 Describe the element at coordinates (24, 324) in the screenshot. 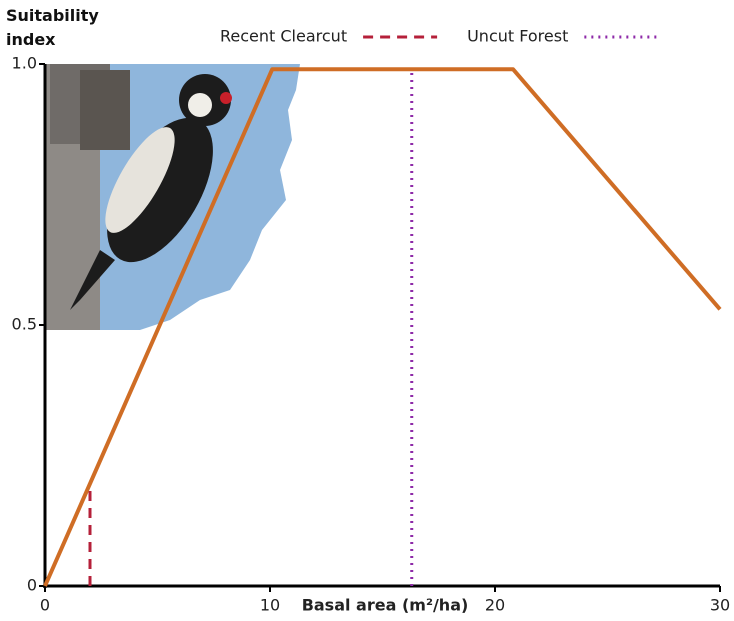

I see `y-tick-label: 0.5` at that location.